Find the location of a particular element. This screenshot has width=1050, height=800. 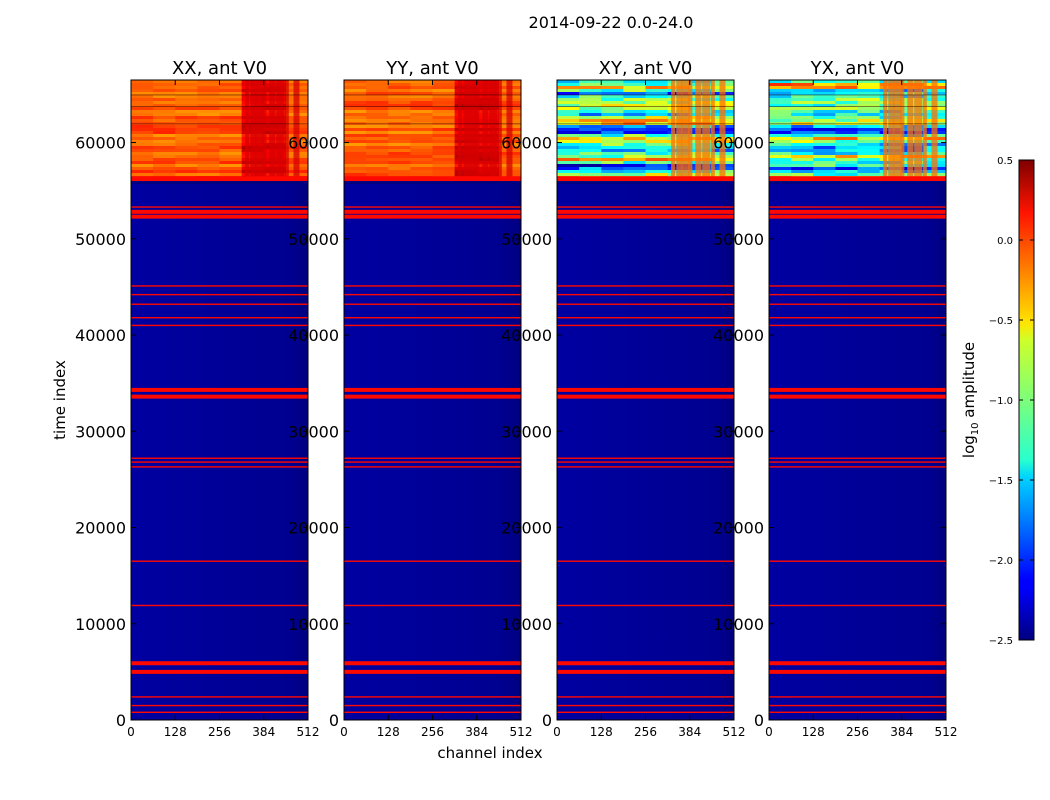

colorbar-label-rest: amplitude is located at coordinates (969, 382).